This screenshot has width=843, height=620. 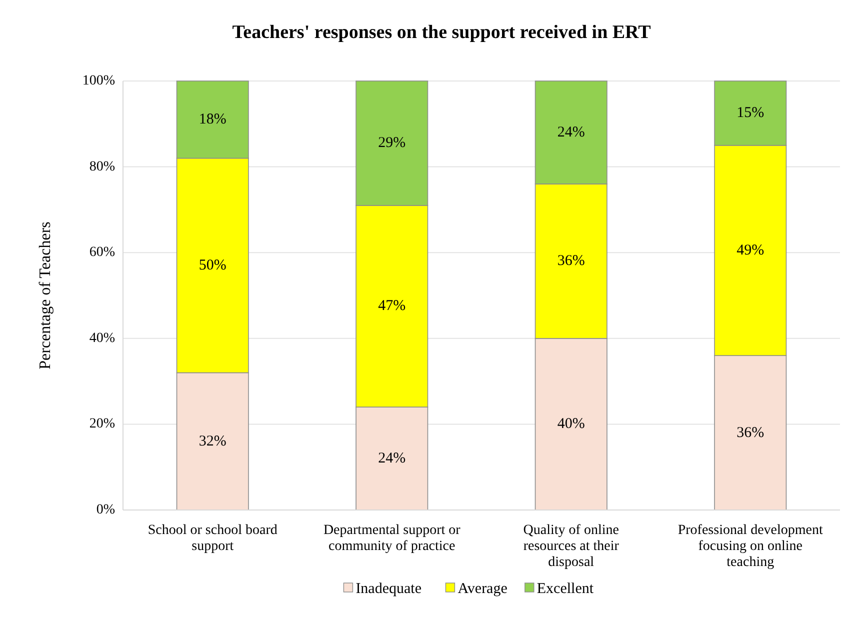 I want to click on data-label: 49%, so click(x=750, y=250).